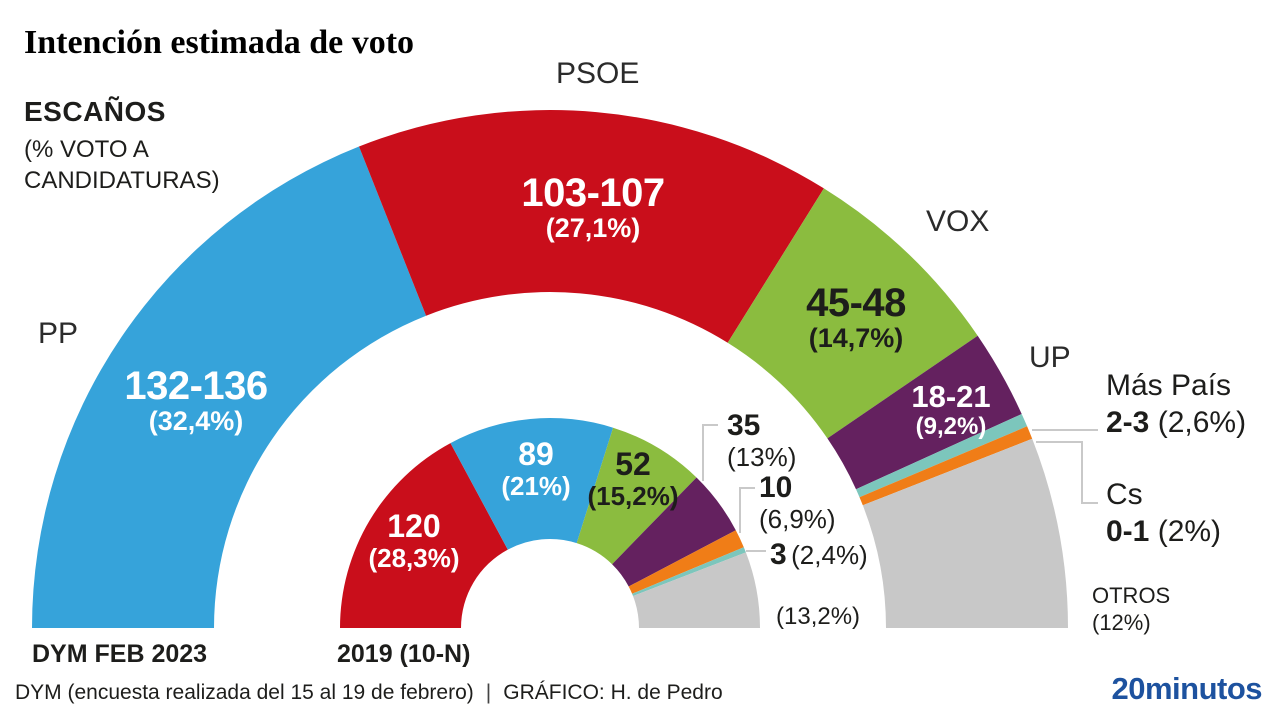 The image size is (1280, 720). What do you see at coordinates (1050, 357) in the screenshot?
I see `party-label-up: UP` at bounding box center [1050, 357].